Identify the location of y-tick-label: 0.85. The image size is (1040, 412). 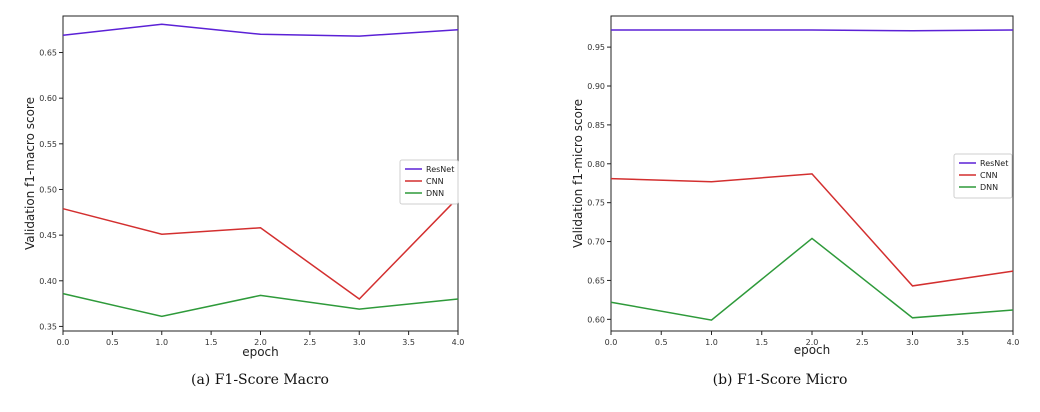
(596, 125).